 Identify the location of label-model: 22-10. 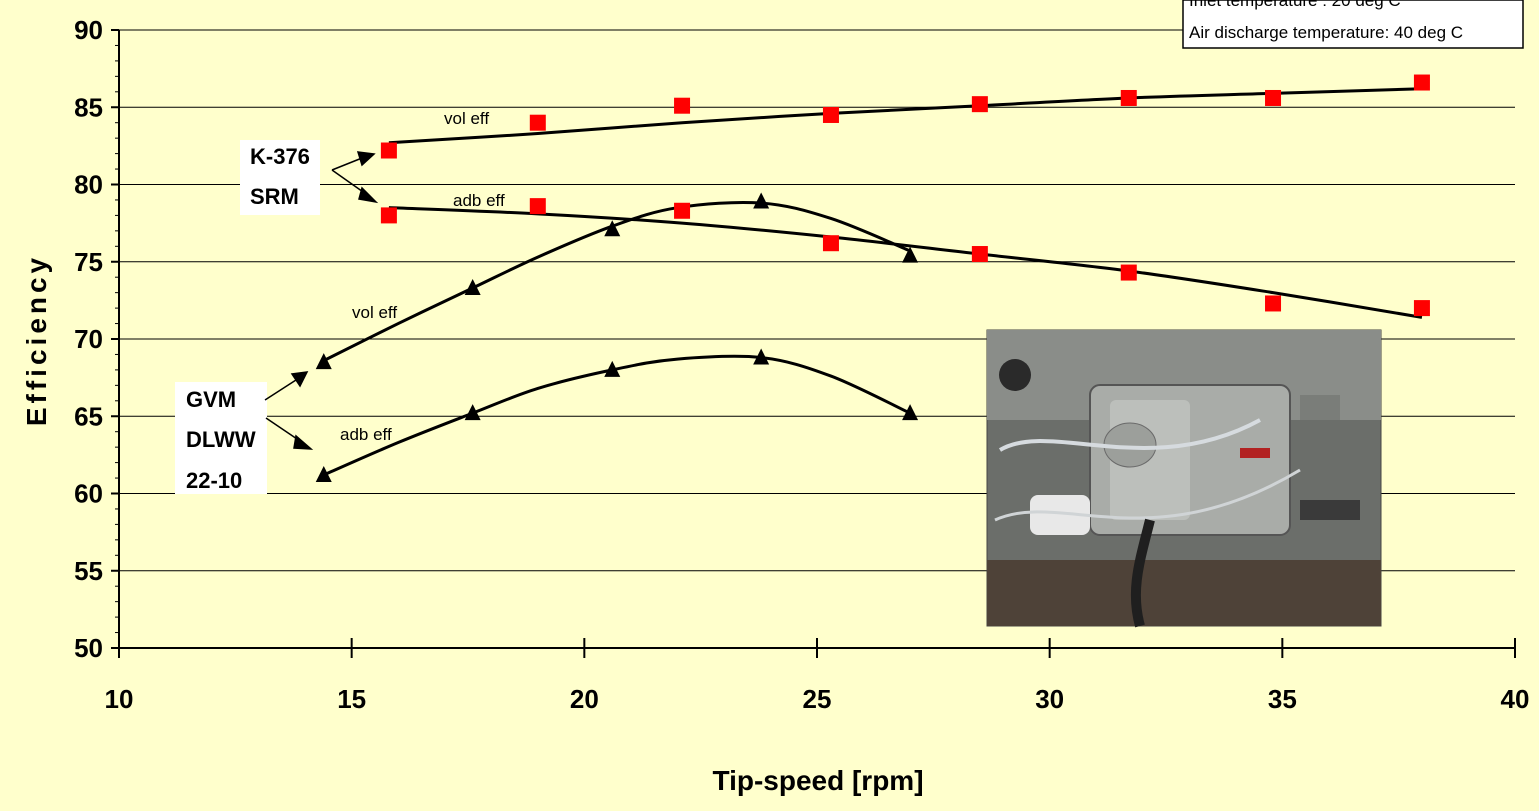
(214, 480).